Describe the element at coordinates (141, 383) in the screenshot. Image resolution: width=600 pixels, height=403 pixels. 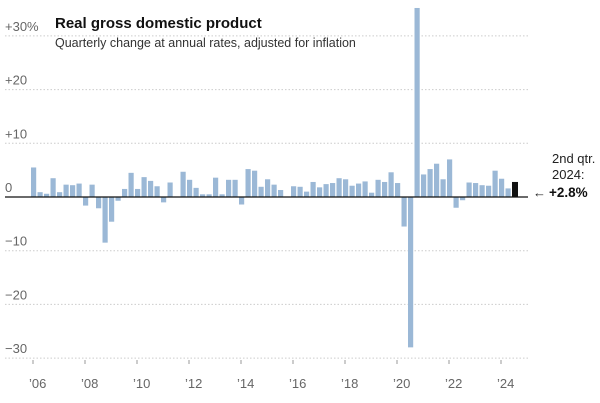
I see `x-tick-label: ’10` at that location.